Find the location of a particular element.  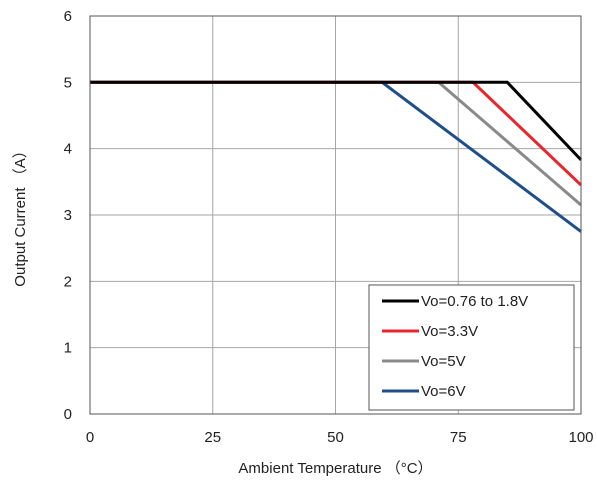

x-tick-label: 0 is located at coordinates (90, 437).